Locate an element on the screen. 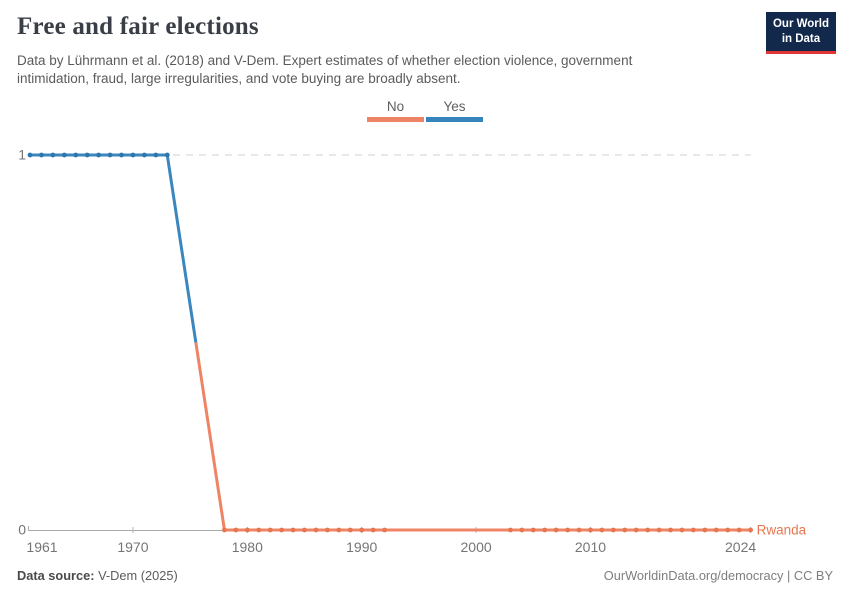  data-point-no-2023 is located at coordinates (739, 530).